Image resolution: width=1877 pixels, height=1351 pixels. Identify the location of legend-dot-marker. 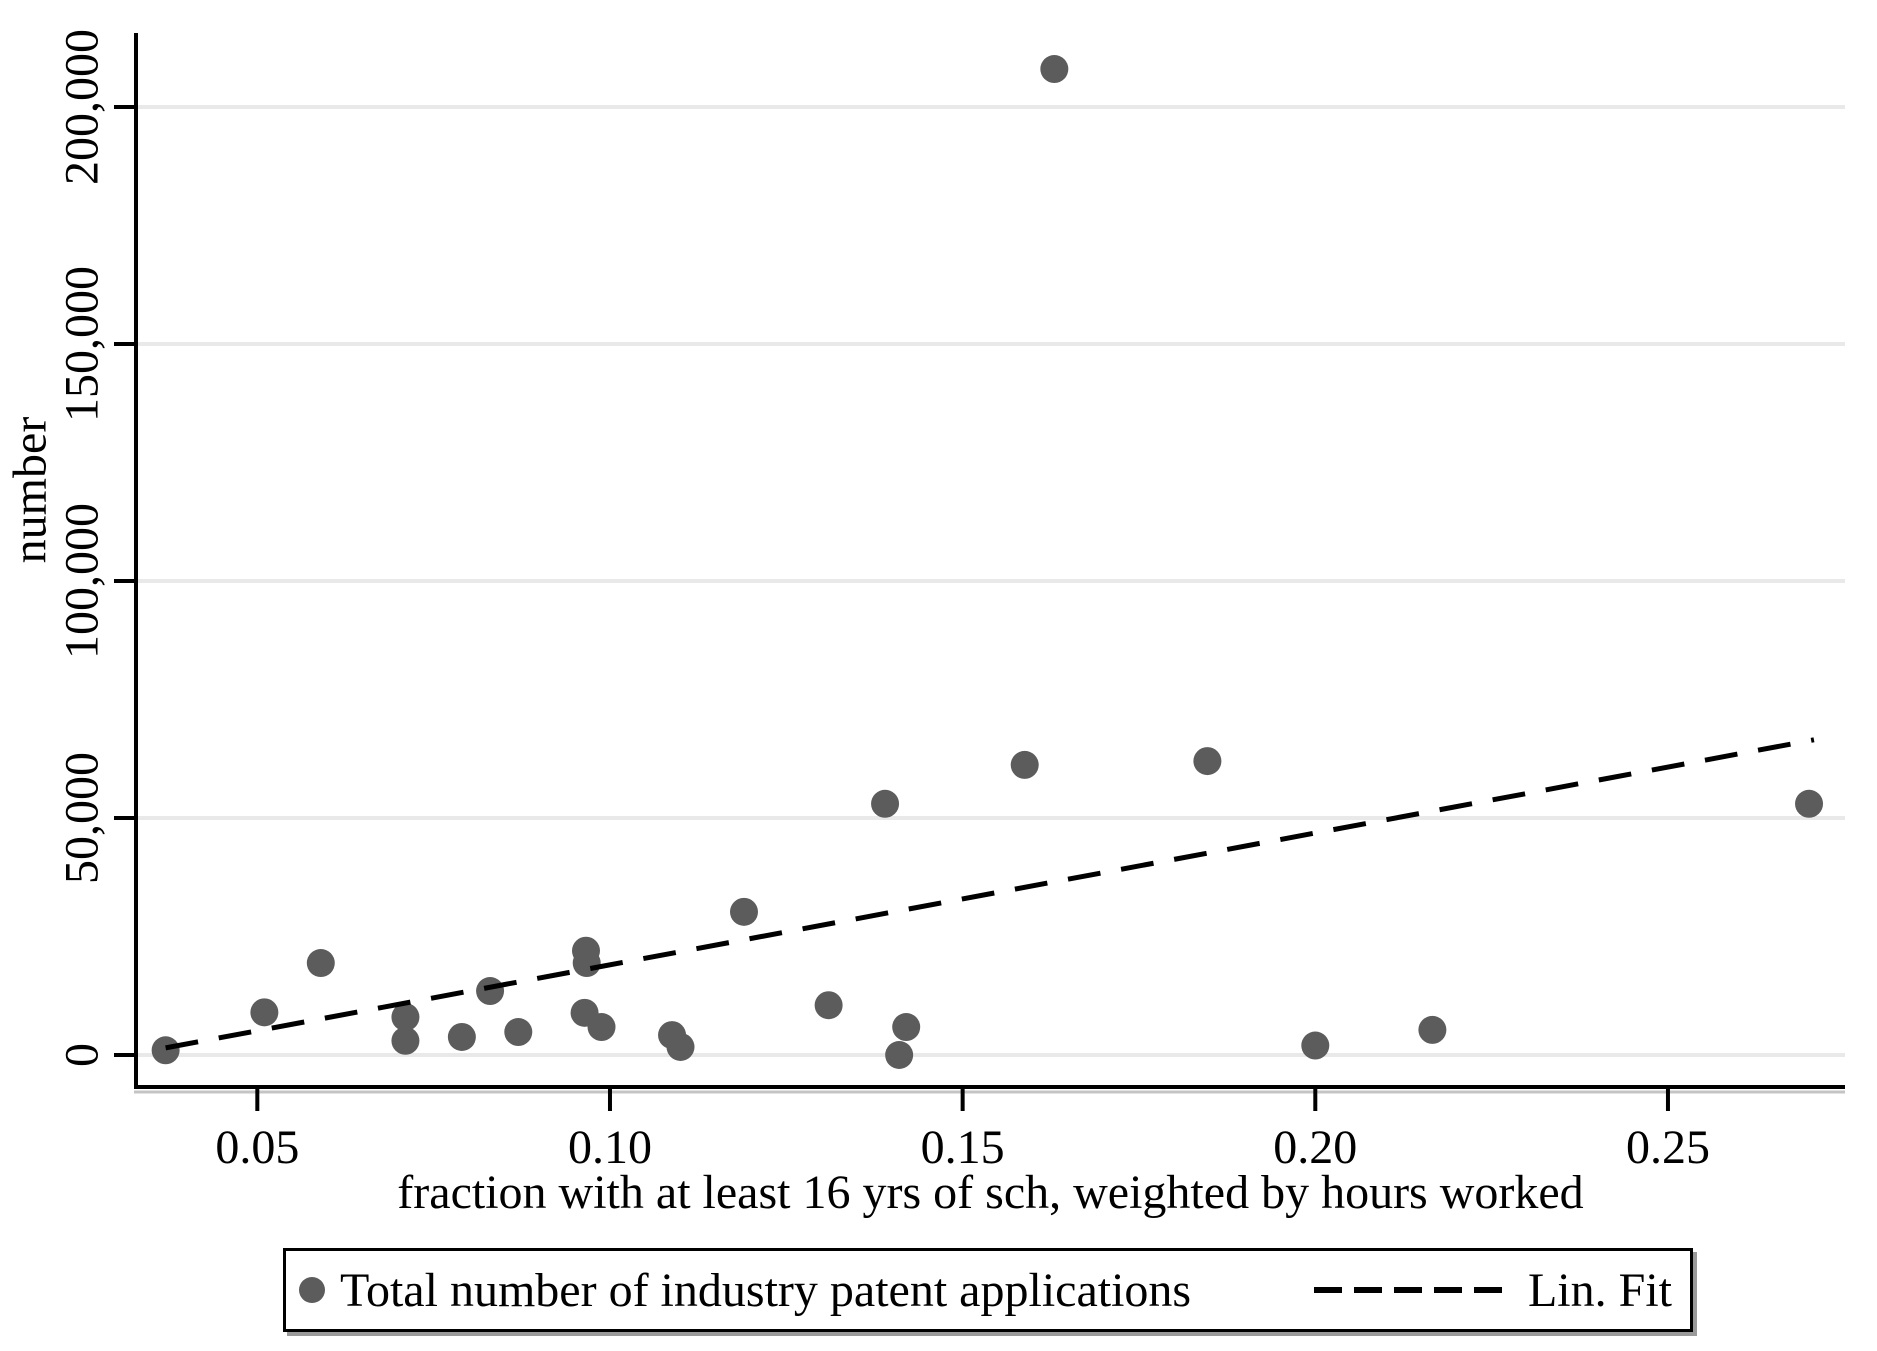
(312, 1290).